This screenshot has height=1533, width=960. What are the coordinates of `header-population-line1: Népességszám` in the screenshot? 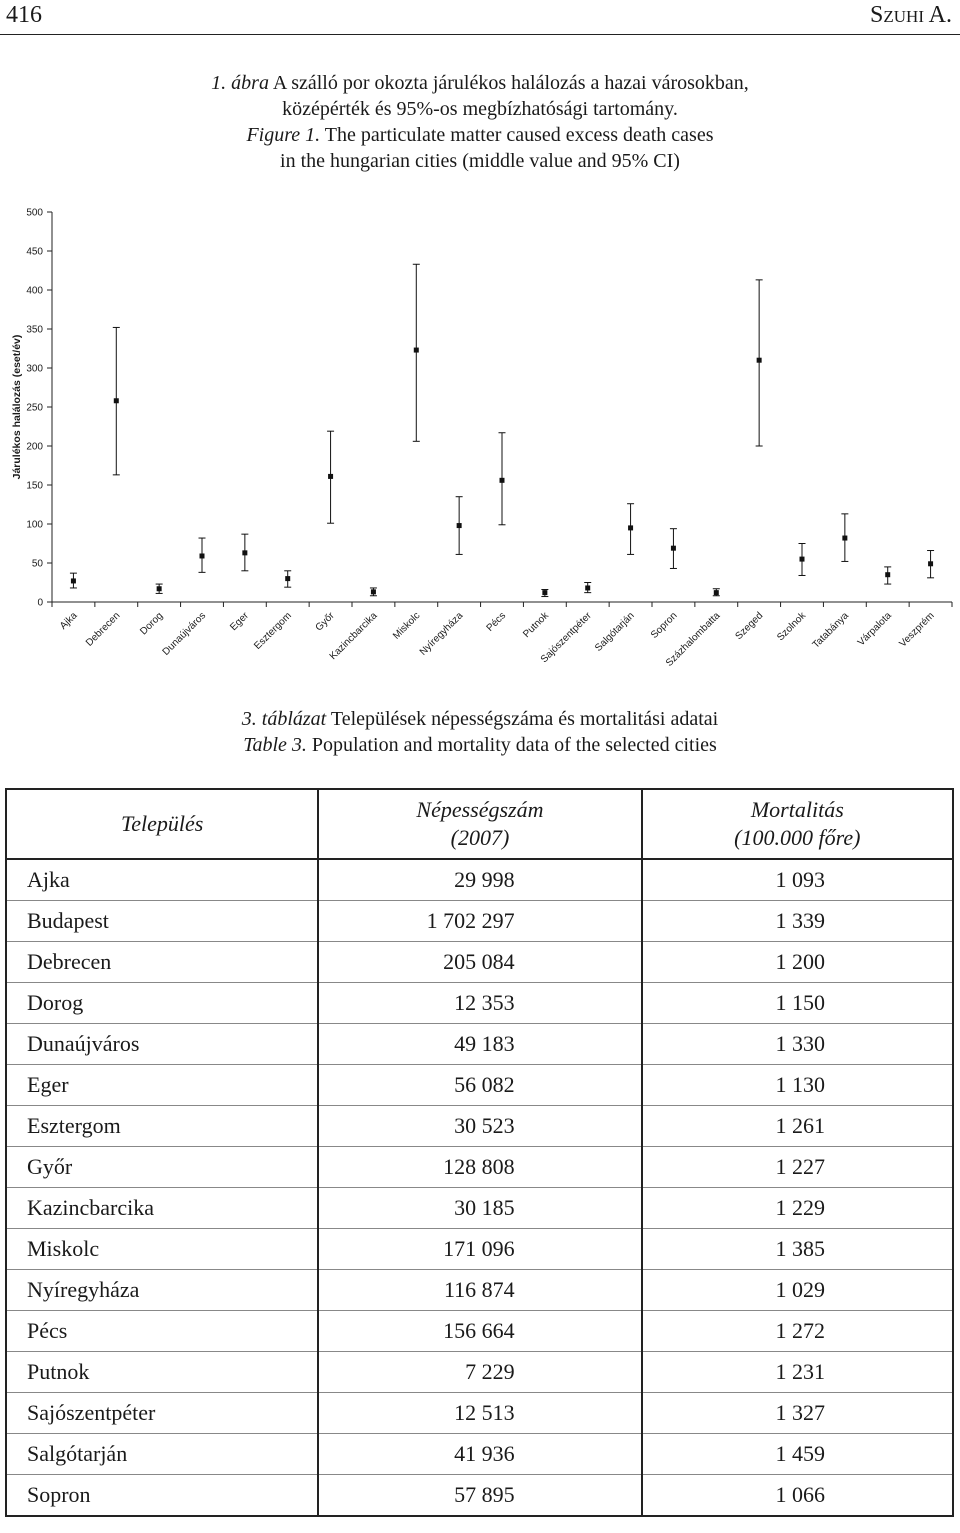 It's located at (480, 809).